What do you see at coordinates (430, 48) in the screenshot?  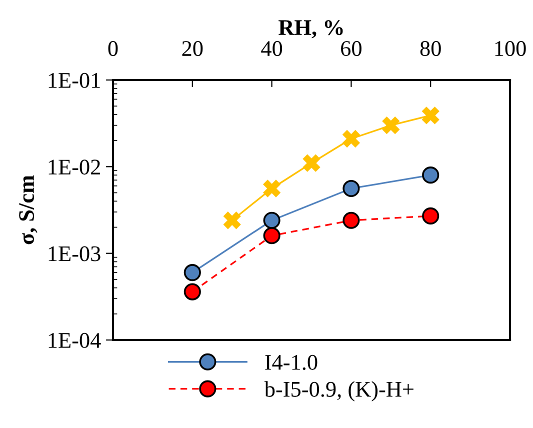 I see `x-tick-label: 80` at bounding box center [430, 48].